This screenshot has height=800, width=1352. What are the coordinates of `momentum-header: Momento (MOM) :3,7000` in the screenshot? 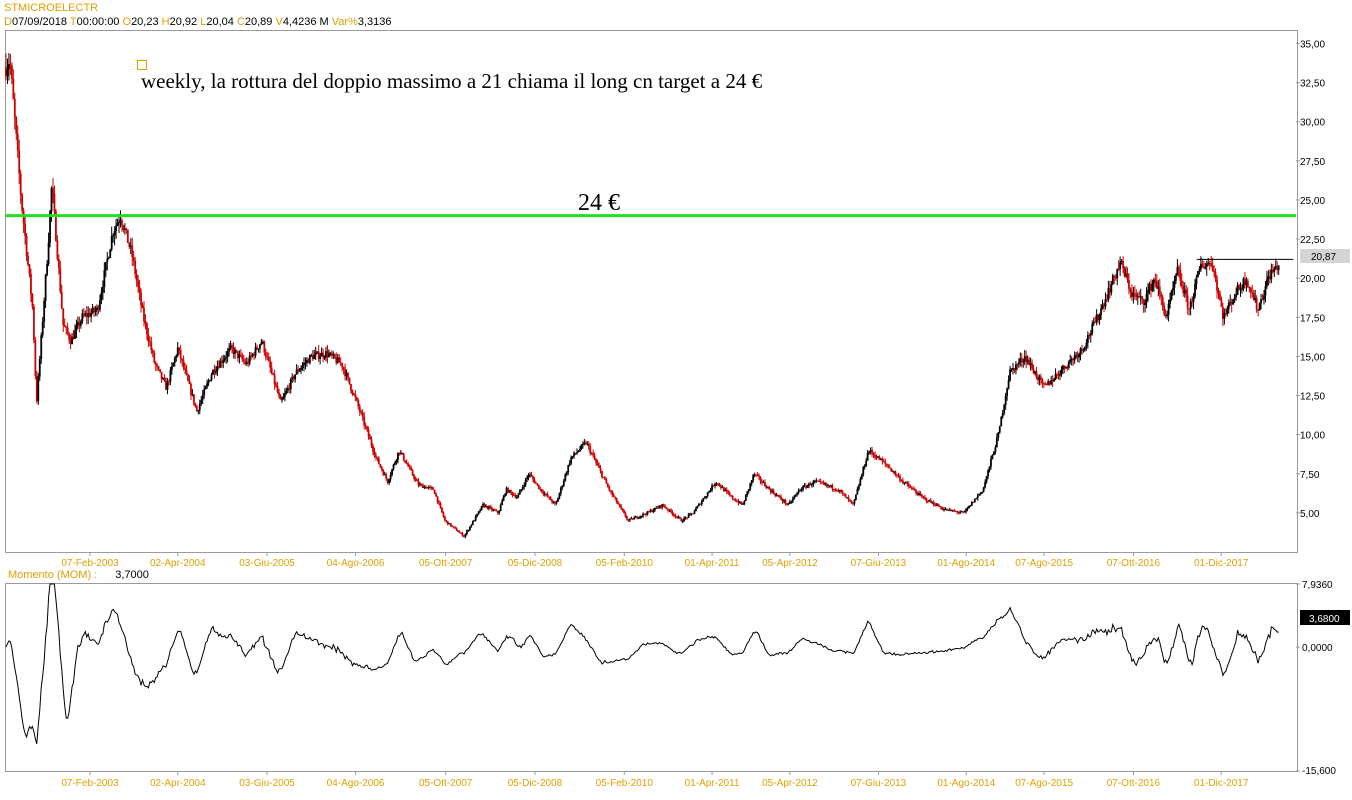 It's located at (78, 575).